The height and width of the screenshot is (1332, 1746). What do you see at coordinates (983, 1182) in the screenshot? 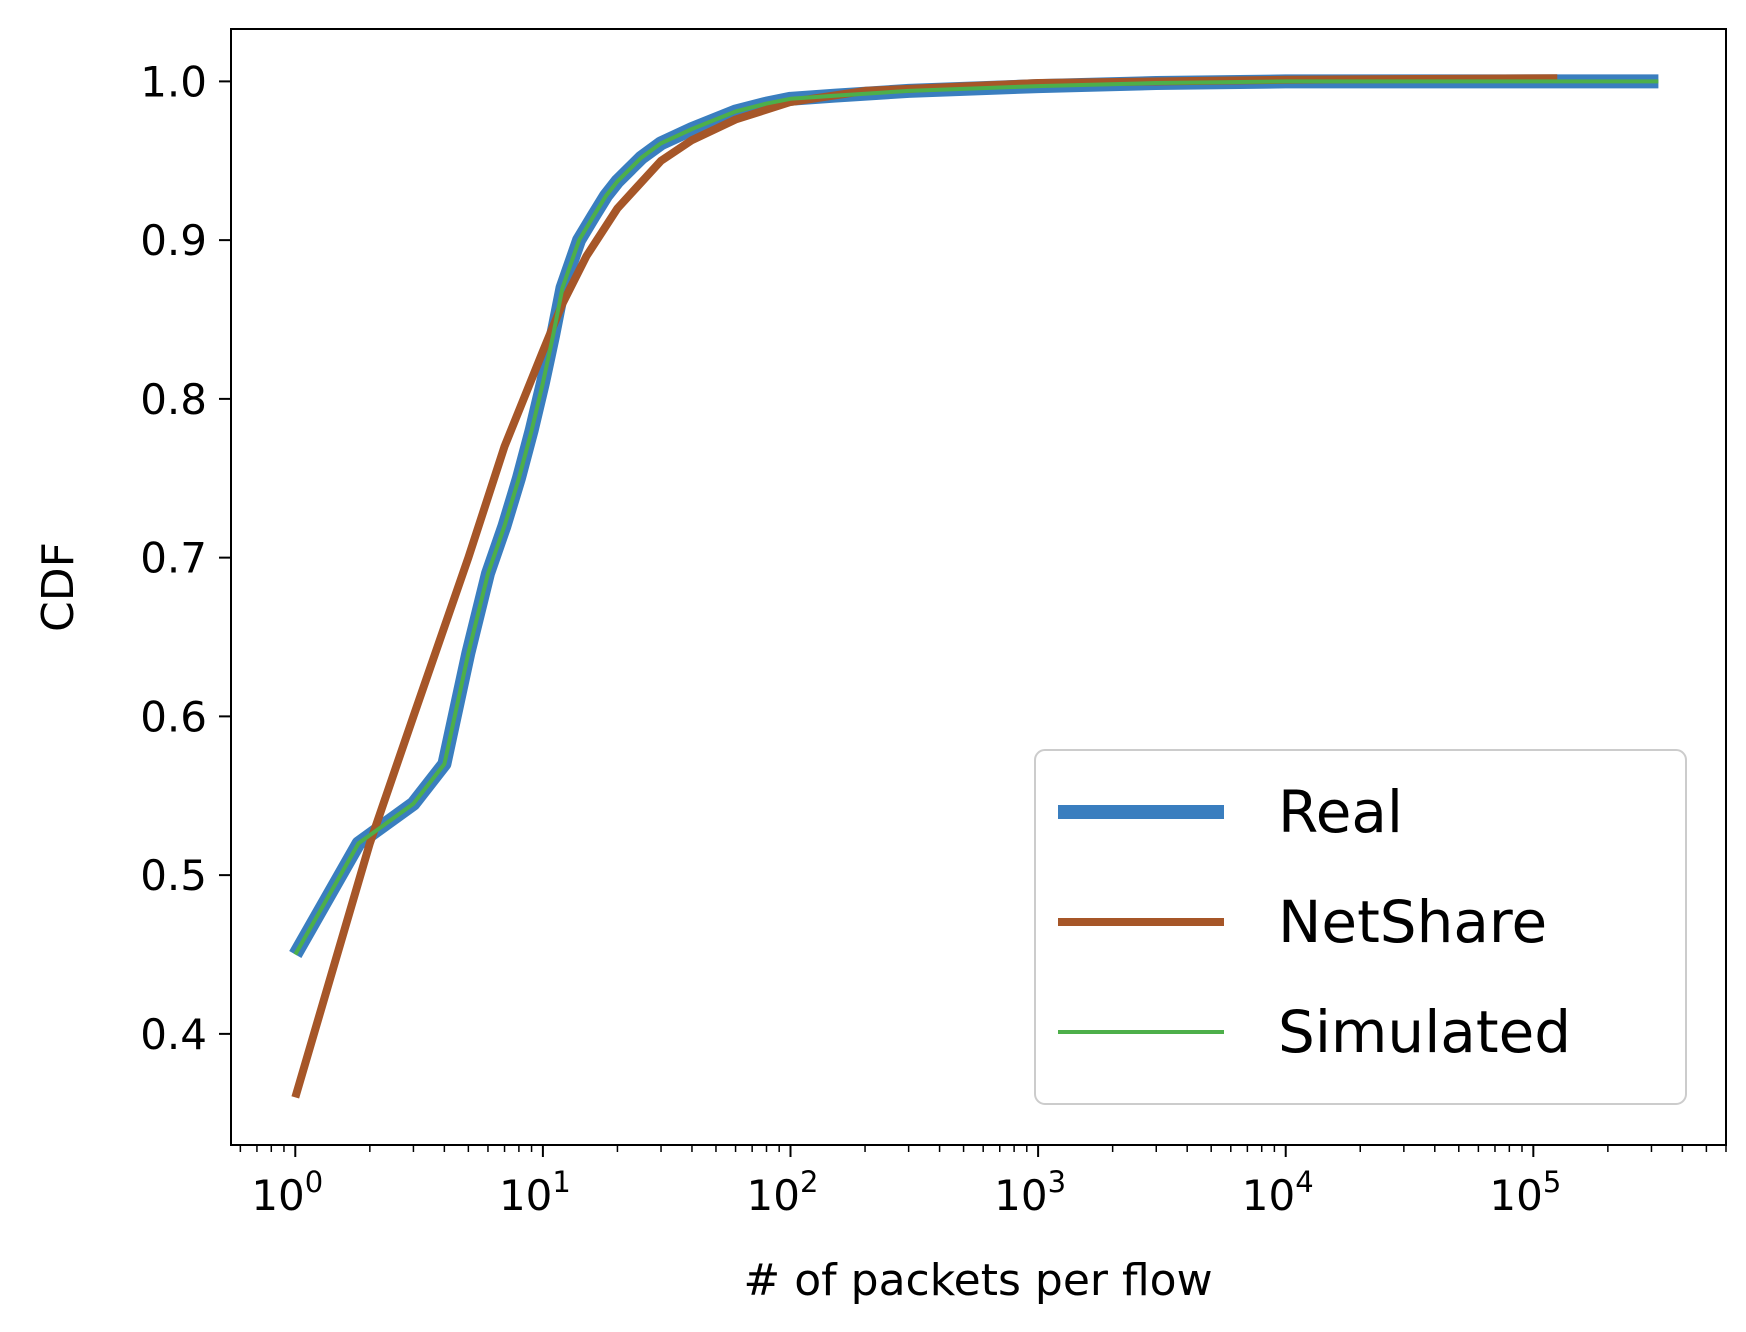
I see `x-axis: 10⁰ 10¹ 10² 10³ 10⁴ 10⁵` at bounding box center [983, 1182].